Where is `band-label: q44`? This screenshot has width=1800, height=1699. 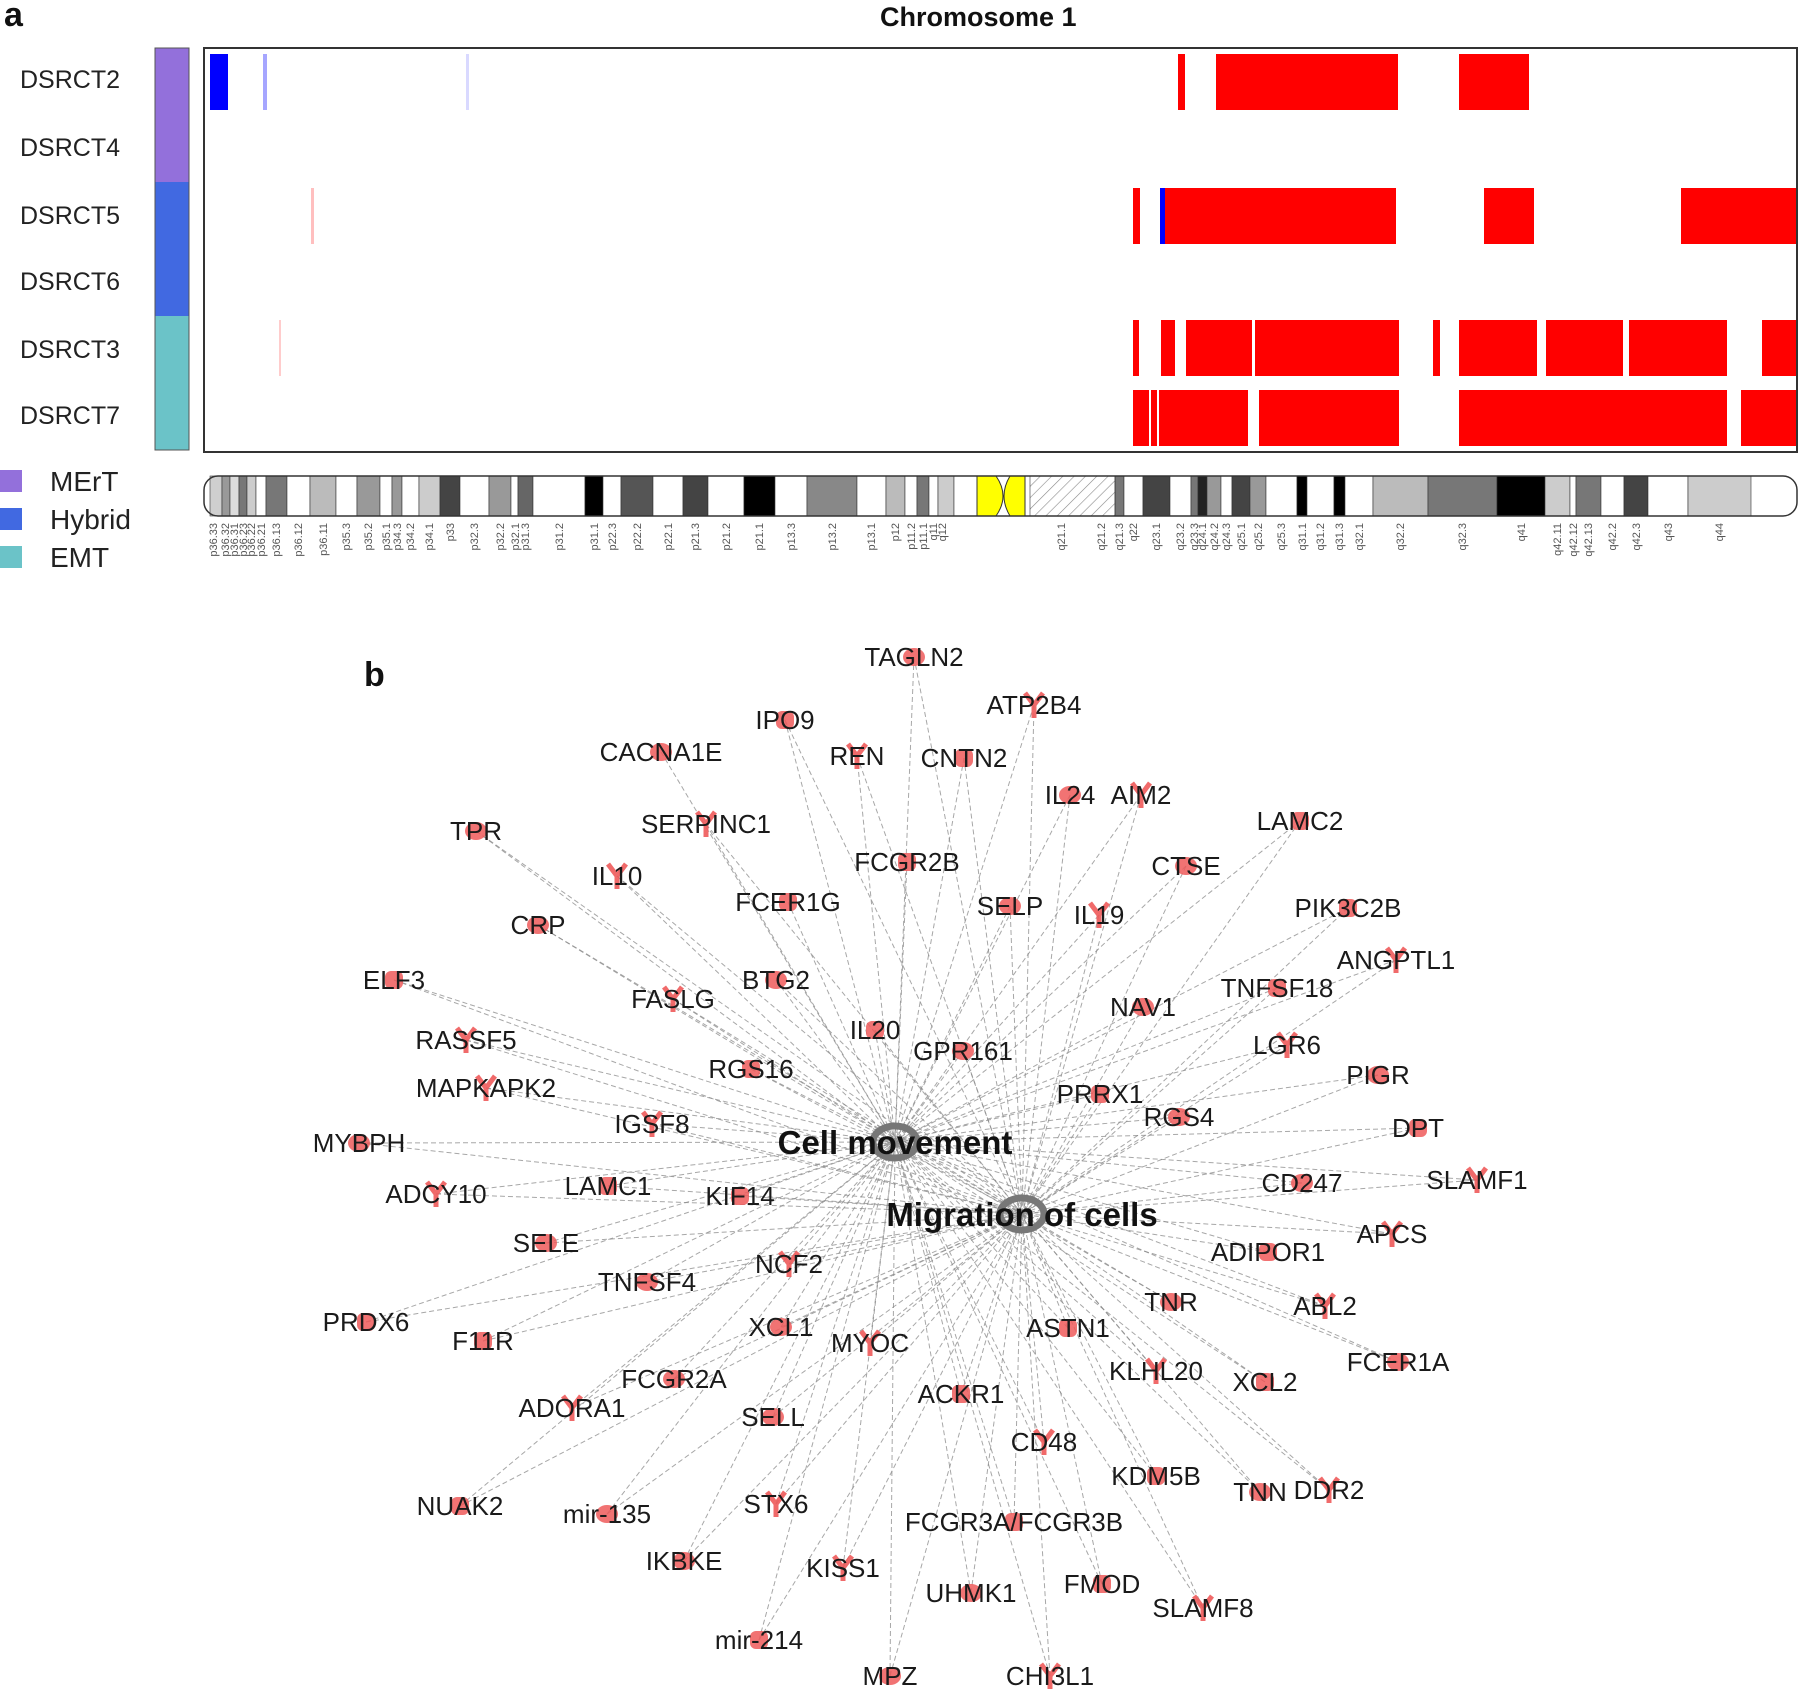
band-label: q44 is located at coordinates (1720, 532).